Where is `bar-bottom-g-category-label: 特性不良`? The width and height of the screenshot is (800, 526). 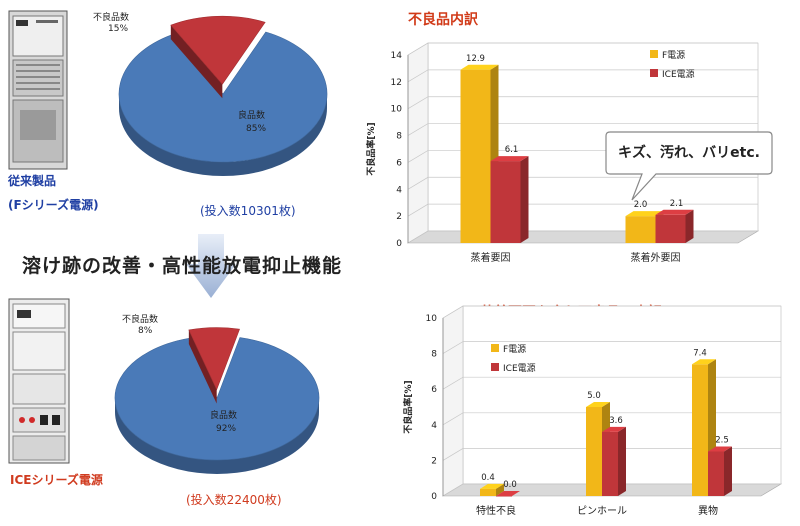
bar-bottom-g-category-label: 特性不良 is located at coordinates (496, 510).